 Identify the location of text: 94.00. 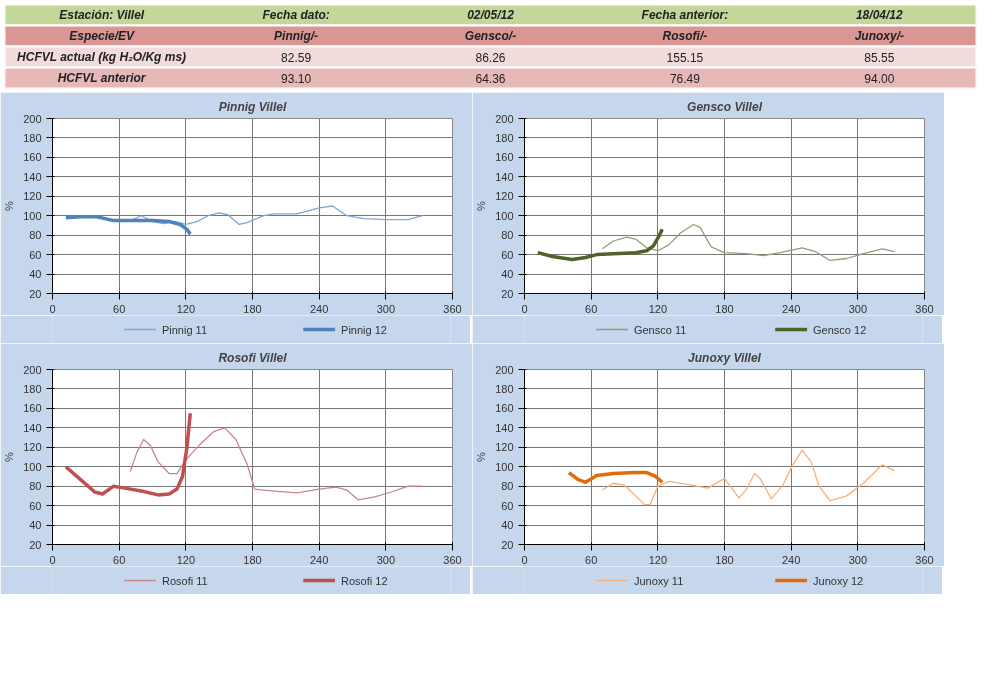
(879, 78).